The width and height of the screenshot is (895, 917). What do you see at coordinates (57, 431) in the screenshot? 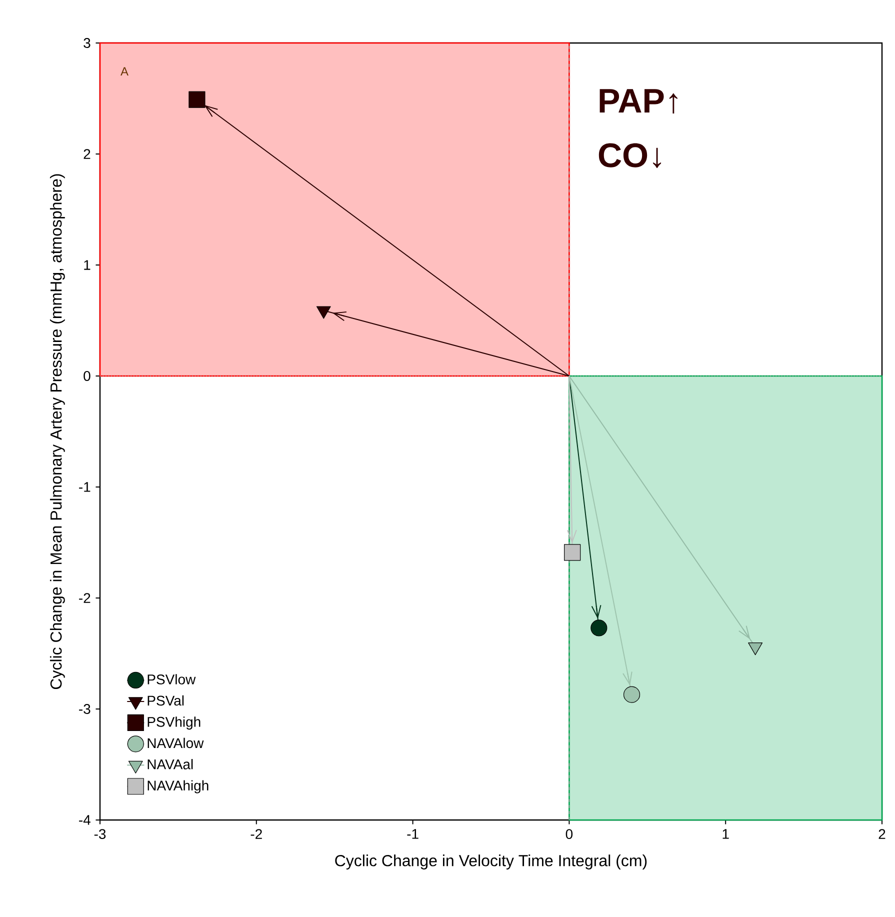
I see `y-axis-title: Cyclic Change in Mean Pulmonary Artery Pressure (mmHg, atmosphere)` at bounding box center [57, 431].